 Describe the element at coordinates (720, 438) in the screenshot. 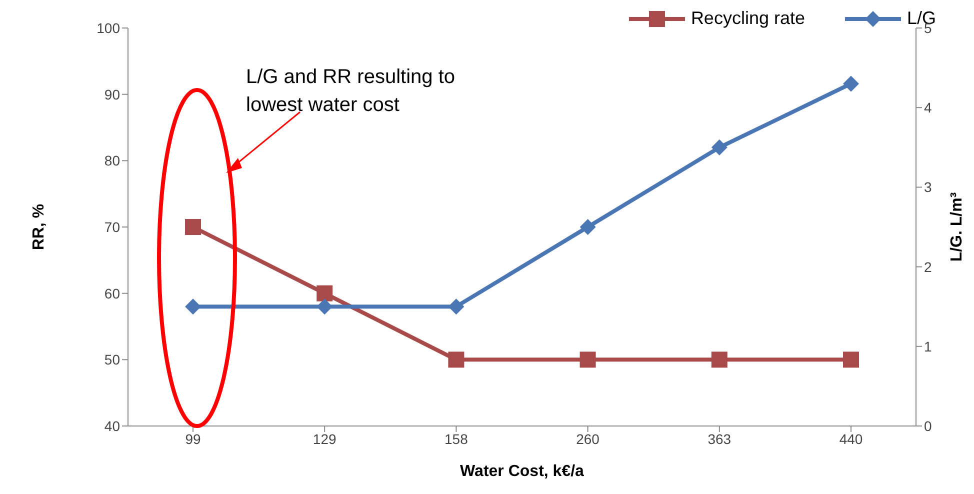

I see `x-tick-label: 363` at that location.